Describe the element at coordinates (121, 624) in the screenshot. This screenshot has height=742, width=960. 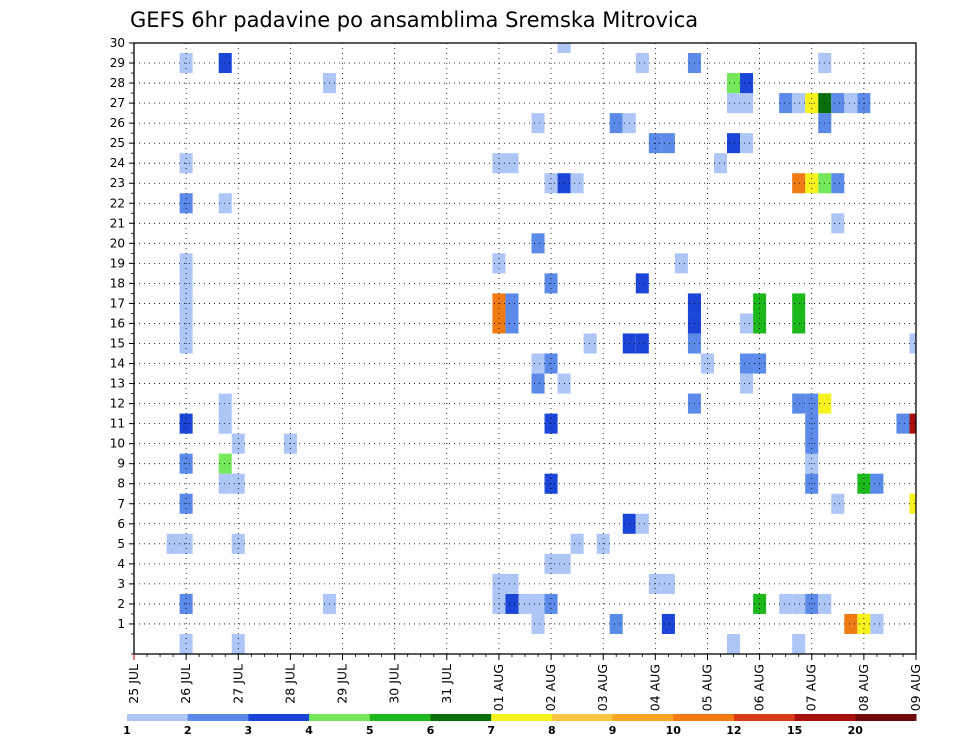
I see `y-tick-label: 1` at that location.